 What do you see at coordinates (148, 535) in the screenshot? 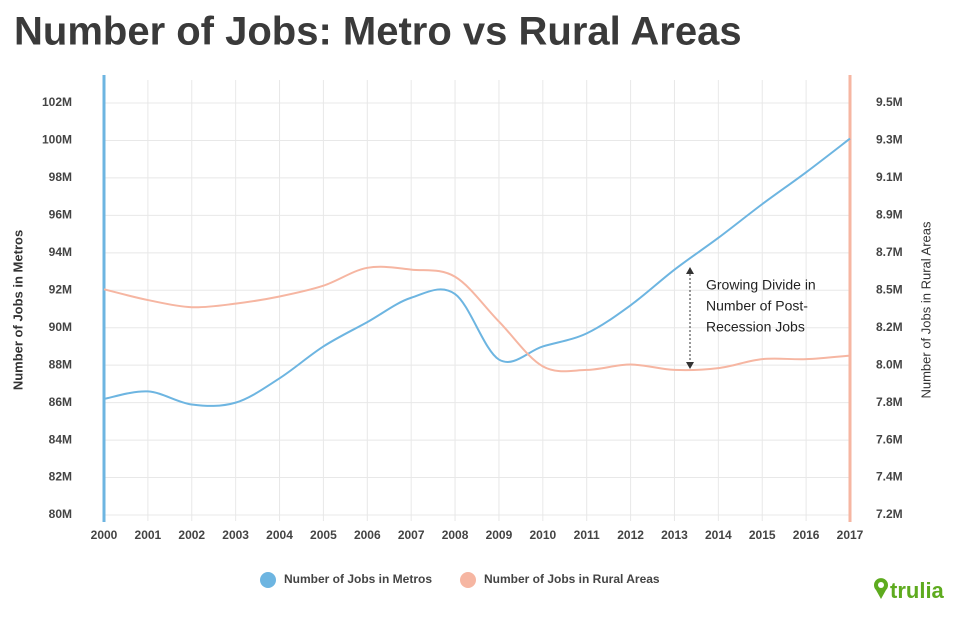
I see `x-tick-label: 2001` at bounding box center [148, 535].